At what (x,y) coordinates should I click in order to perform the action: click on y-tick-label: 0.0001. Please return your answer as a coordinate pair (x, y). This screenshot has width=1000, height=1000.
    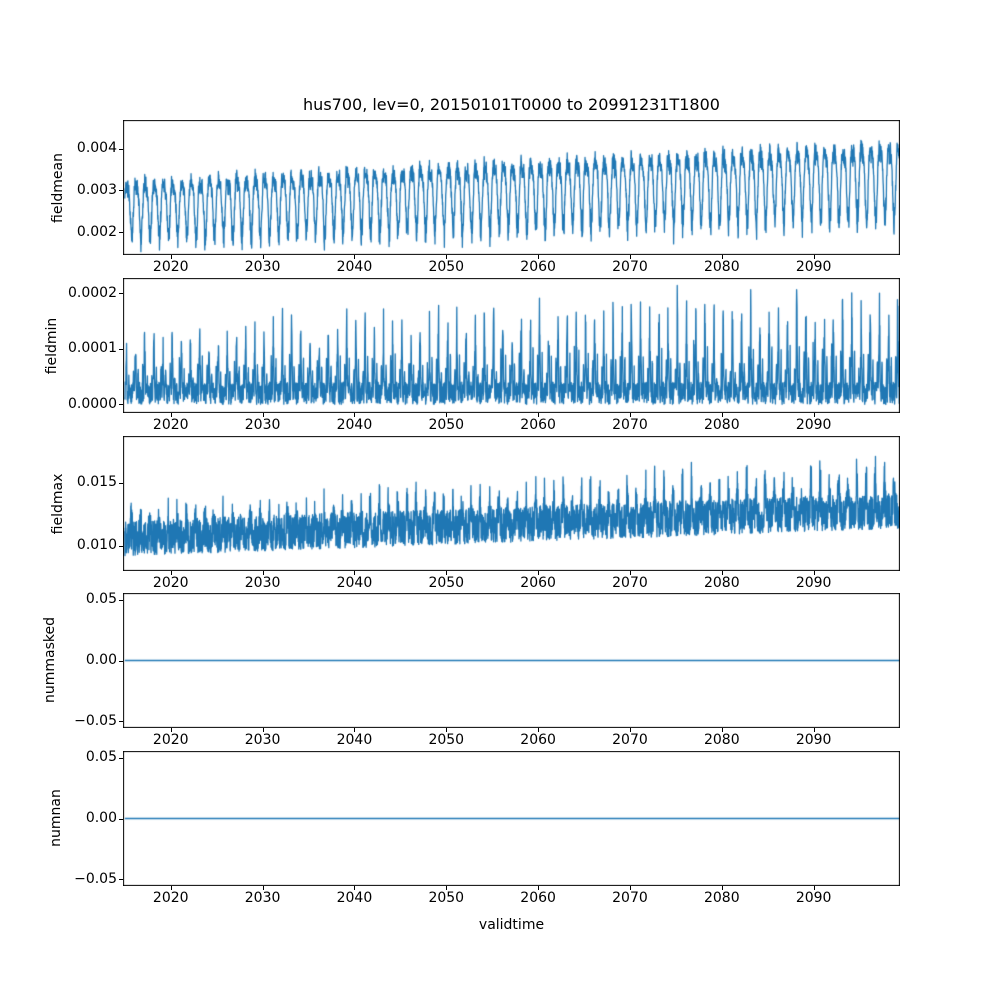
    Looking at the image, I should click on (92, 348).